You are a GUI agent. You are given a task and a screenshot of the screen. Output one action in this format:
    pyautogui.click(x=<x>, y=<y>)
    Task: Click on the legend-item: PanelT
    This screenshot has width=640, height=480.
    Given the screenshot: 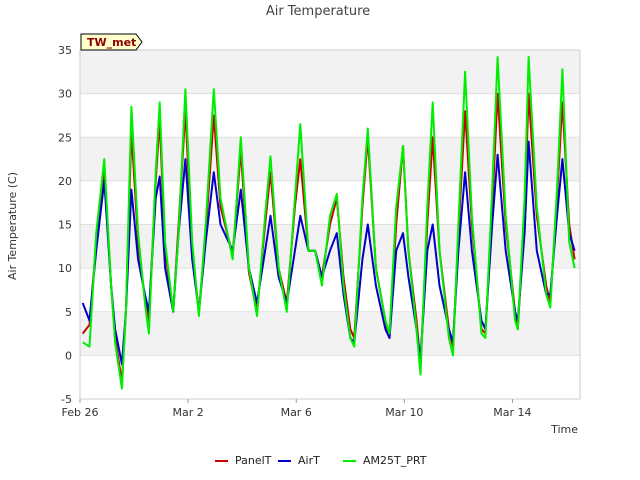 What is the action you would take?
    pyautogui.click(x=243, y=460)
    